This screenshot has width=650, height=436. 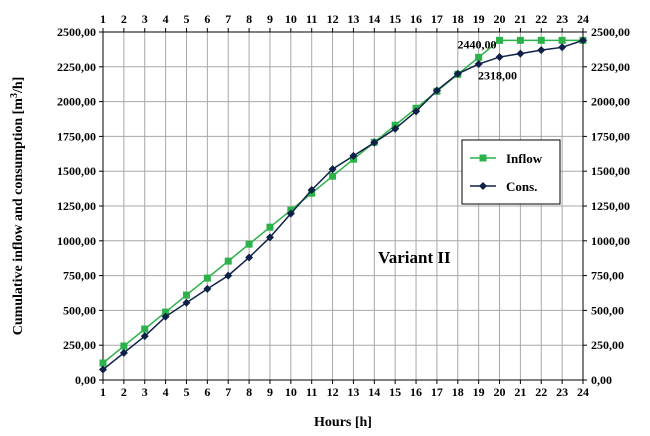 I want to click on y-right-tick-label: 500,00, so click(x=607, y=310).